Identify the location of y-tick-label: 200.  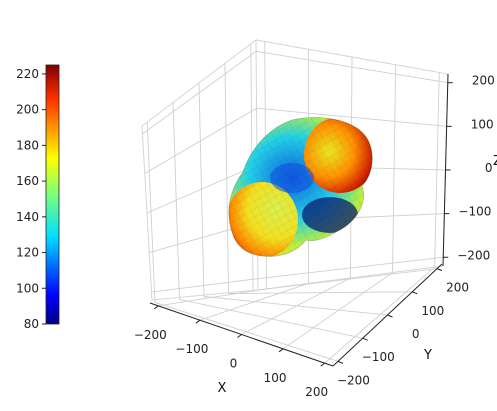
(457, 288).